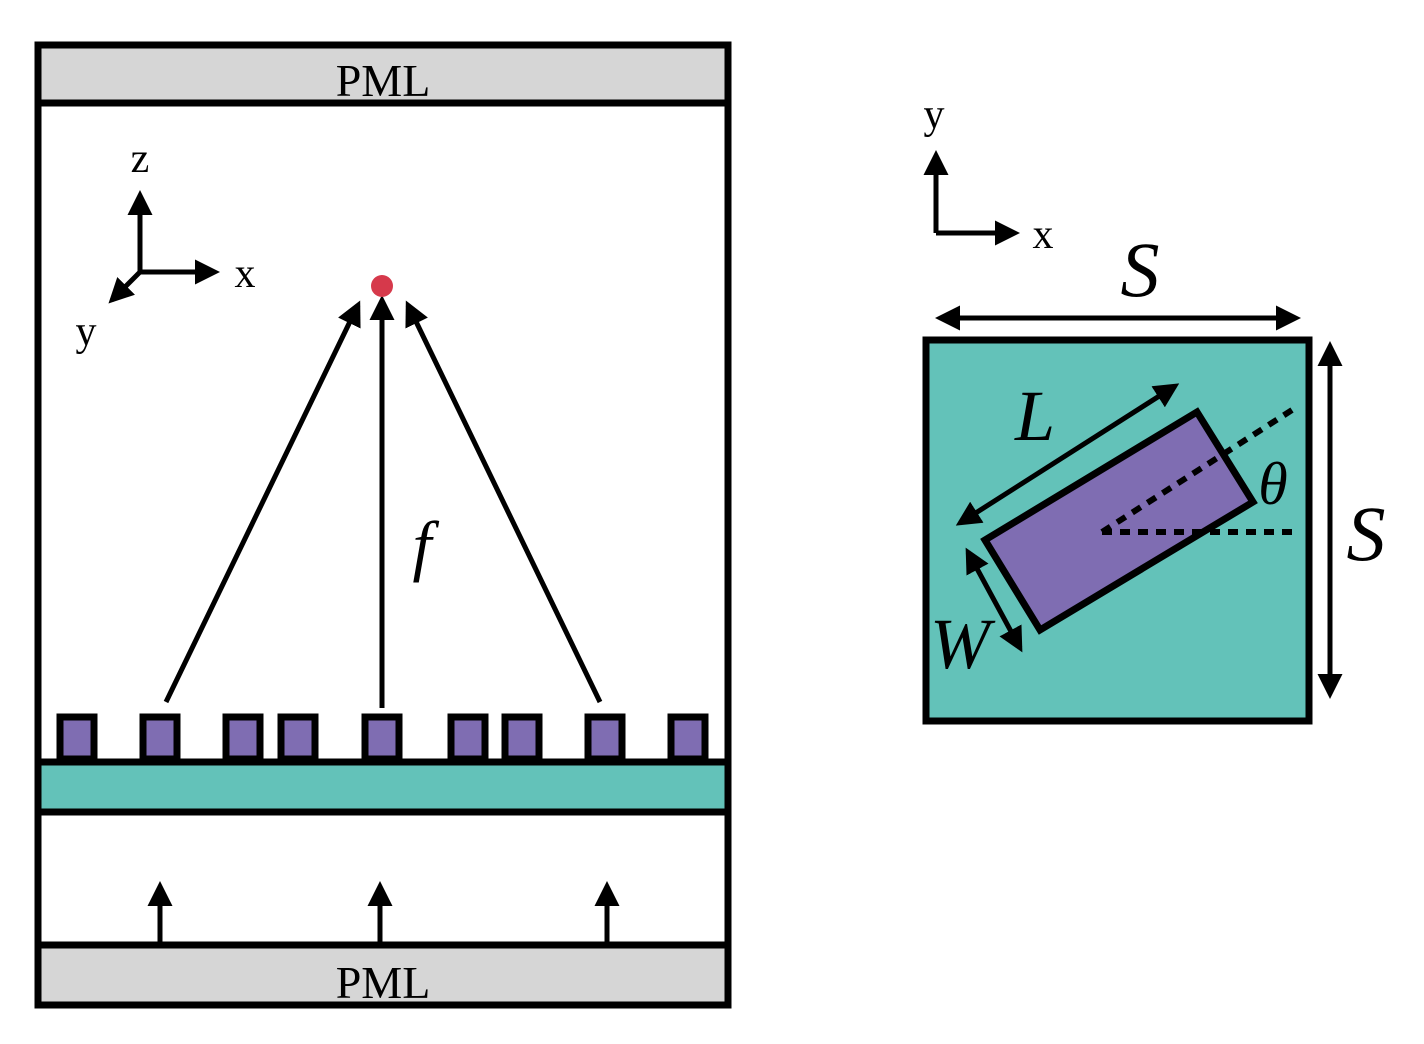  Describe the element at coordinates (383, 787) in the screenshot. I see `substrate` at that location.